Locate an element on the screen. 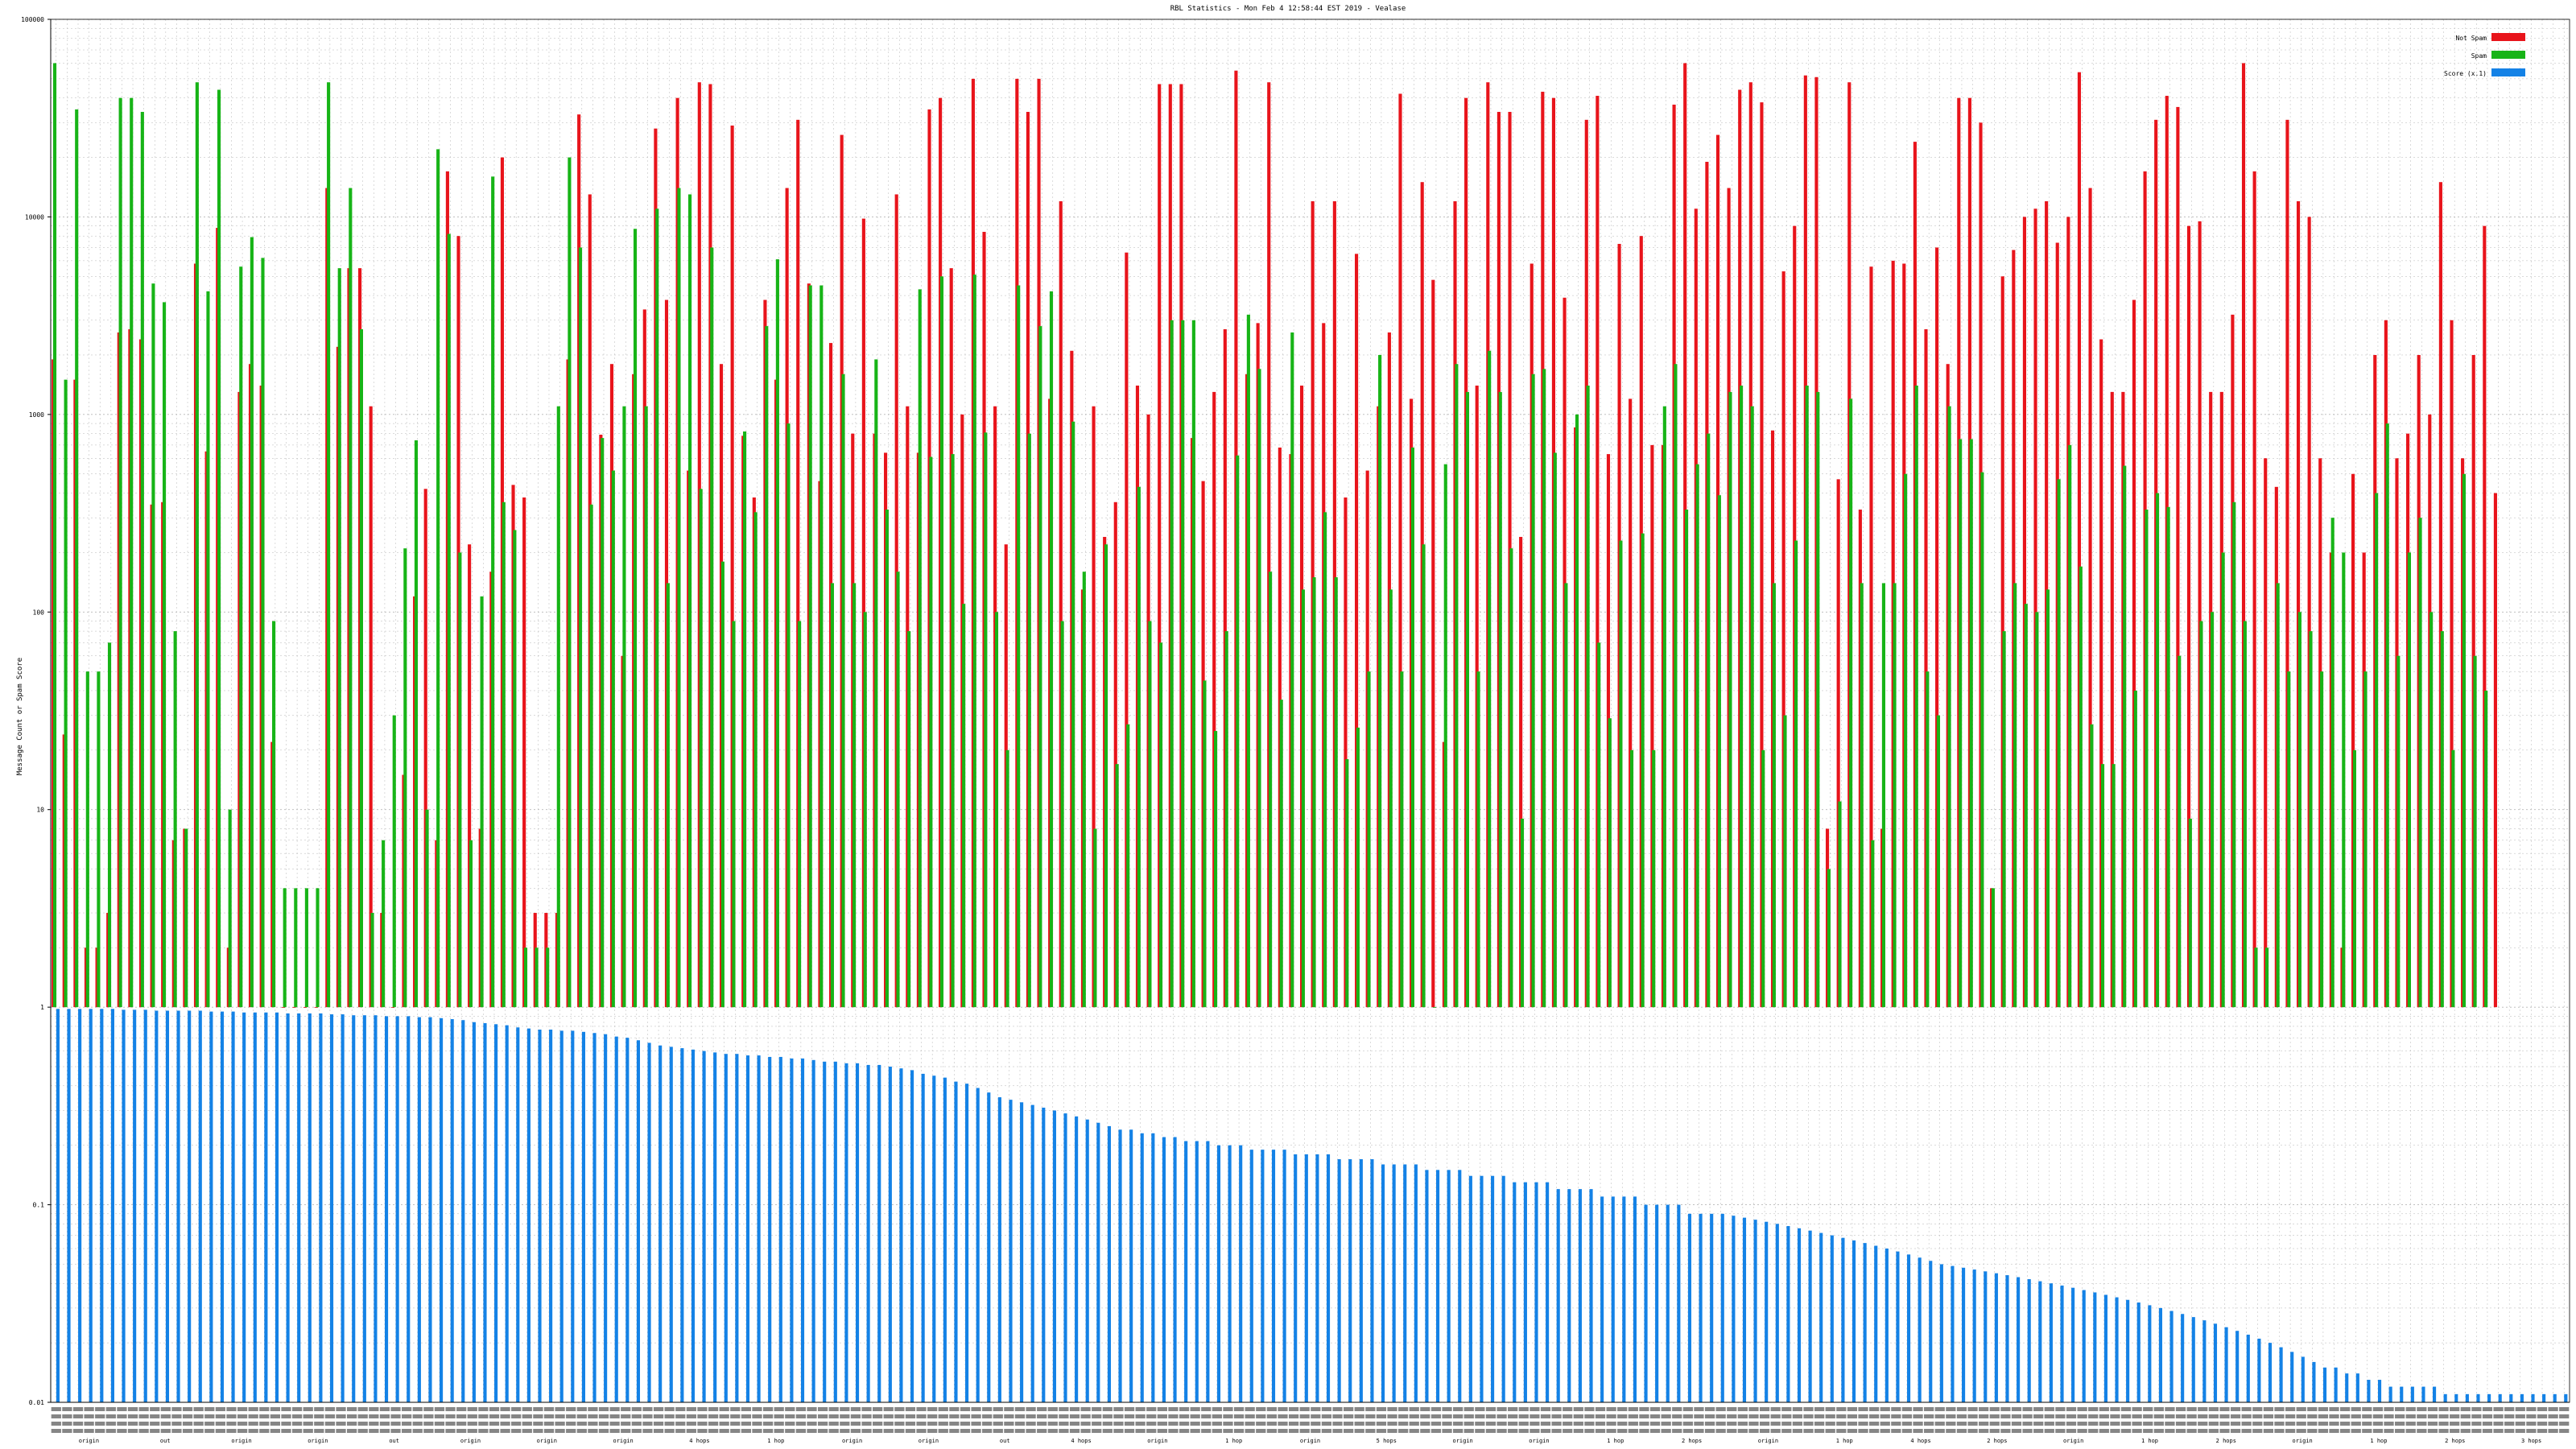 Image resolution: width=2576 pixels, height=1449 pixels. x-group-label: origin is located at coordinates (1768, 1441).